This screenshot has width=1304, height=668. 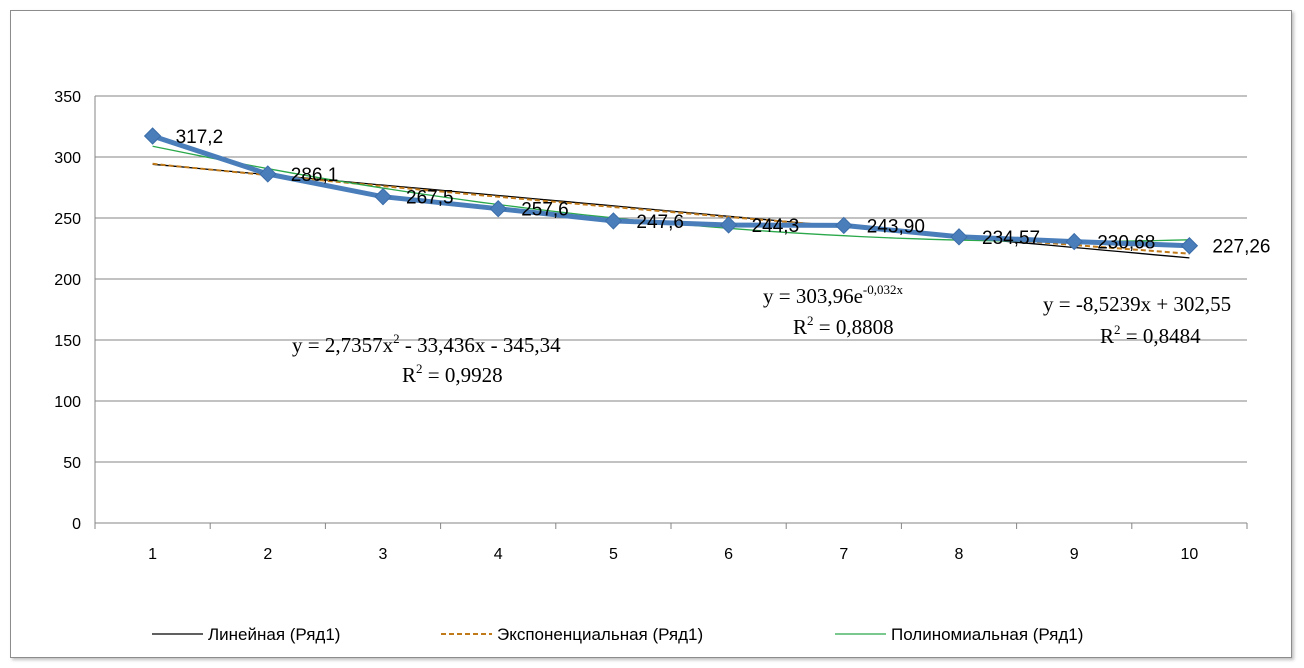 What do you see at coordinates (396, 338) in the screenshot?
I see `poly-eq-sup: 2` at bounding box center [396, 338].